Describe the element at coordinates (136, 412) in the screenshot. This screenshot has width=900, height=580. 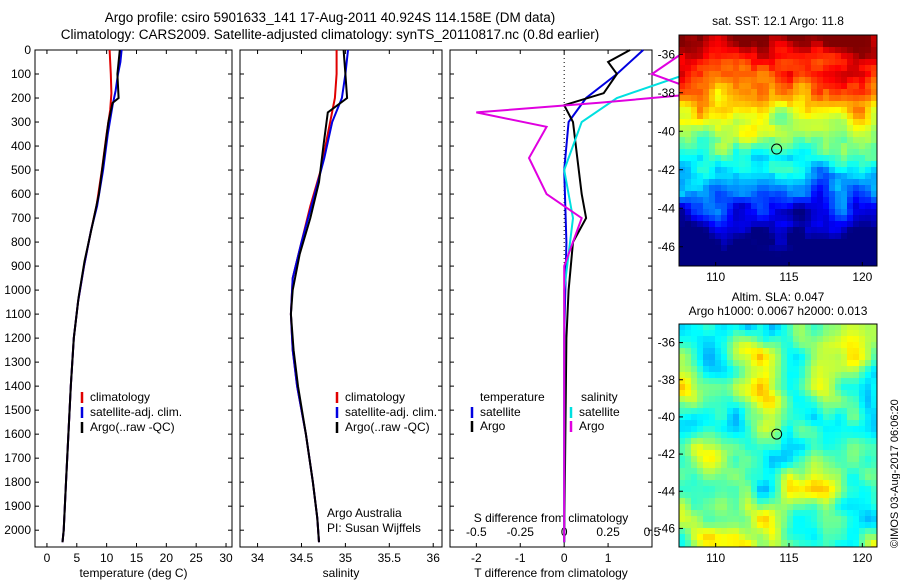
I see `legend-label: satellite-adj. clim.` at that location.